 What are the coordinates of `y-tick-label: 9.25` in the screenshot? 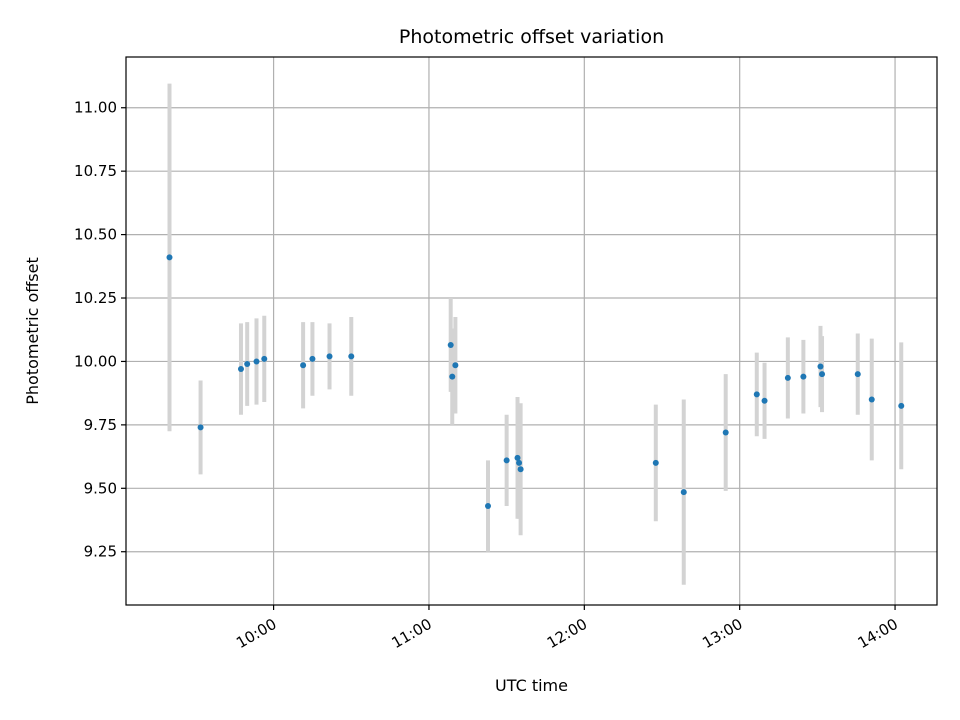 It's located at (100, 552).